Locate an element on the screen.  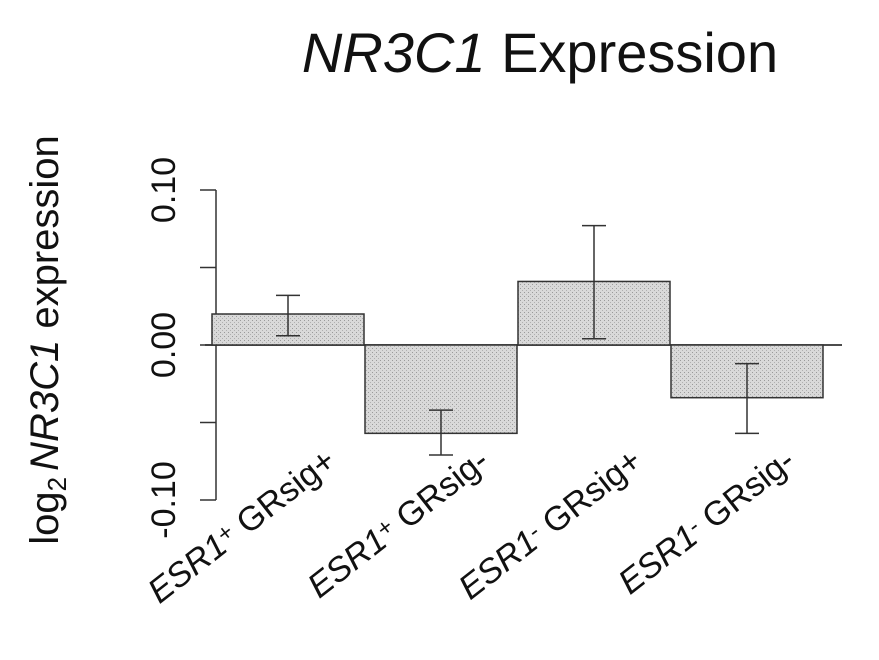
y-axis-label: log2 NR3C1 expression is located at coordinates (47, 340).